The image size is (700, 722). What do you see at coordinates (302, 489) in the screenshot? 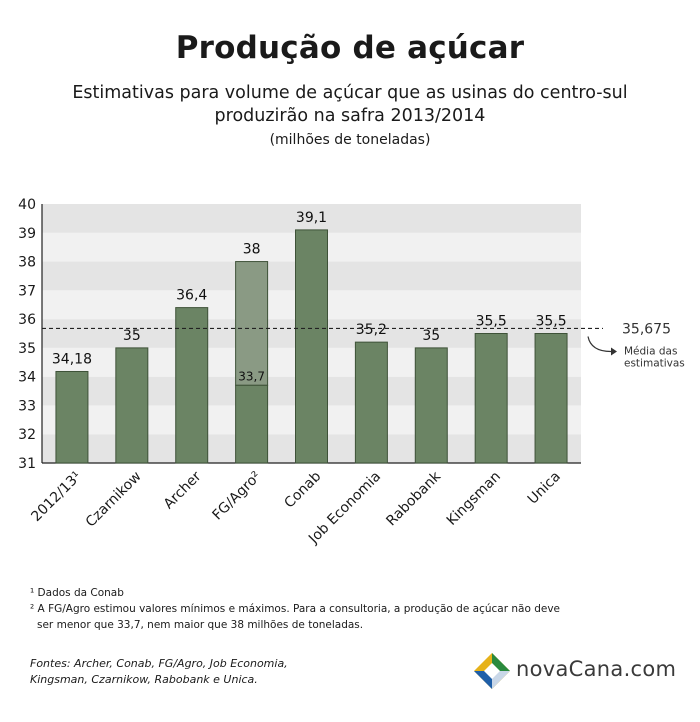
I see `x-tick-label: Conab` at bounding box center [302, 489].